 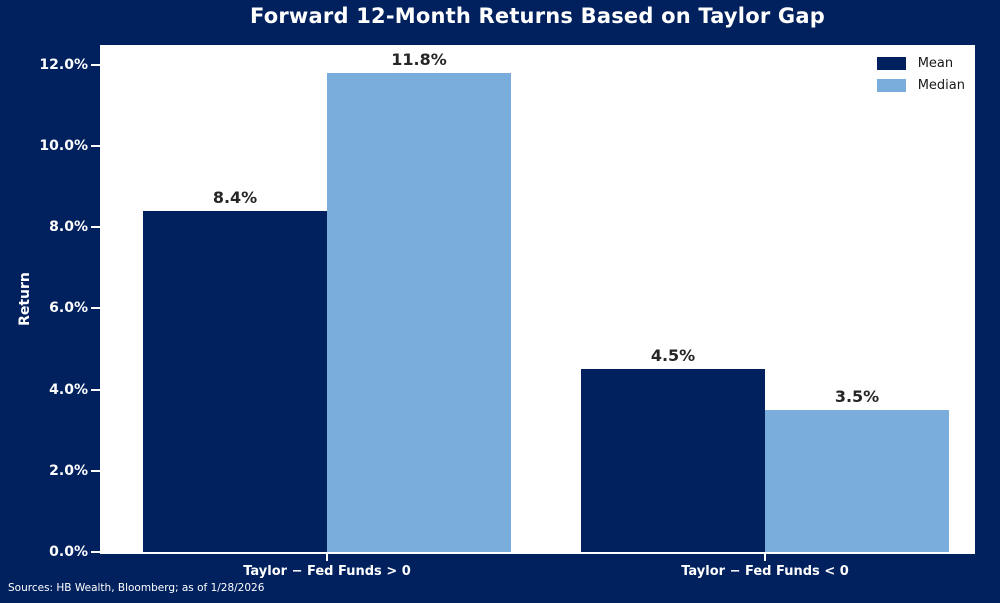 What do you see at coordinates (891, 63) in the screenshot?
I see `legend-swatch-mean` at bounding box center [891, 63].